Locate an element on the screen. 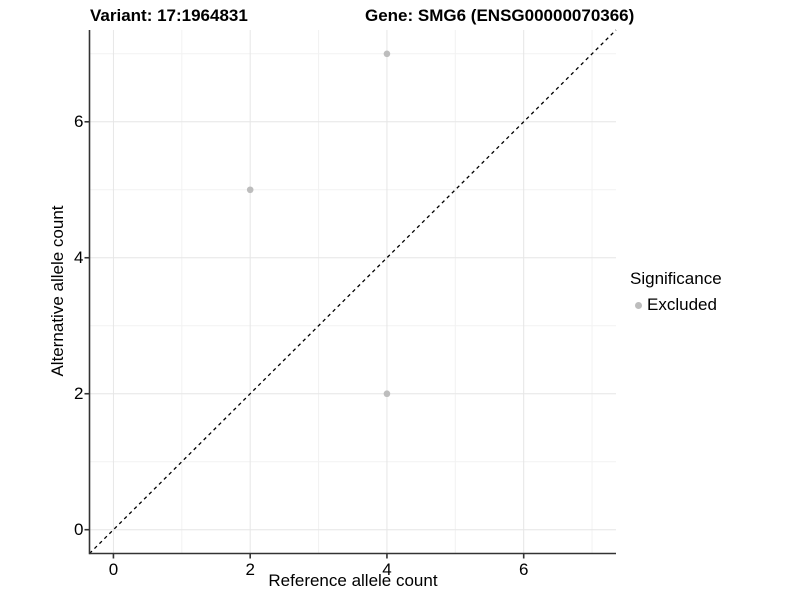  x-tick-label: 6 is located at coordinates (523, 569).